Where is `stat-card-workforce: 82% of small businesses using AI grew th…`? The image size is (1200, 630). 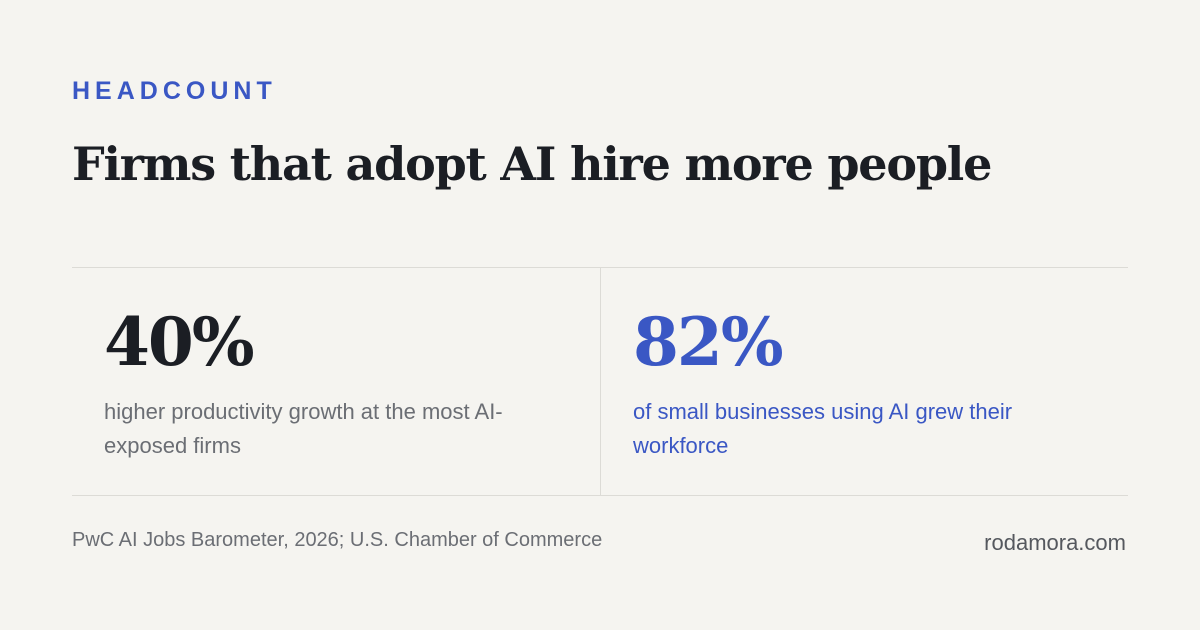 stat-card-workforce: 82% of small businesses using AI grew th… is located at coordinates (863, 381).